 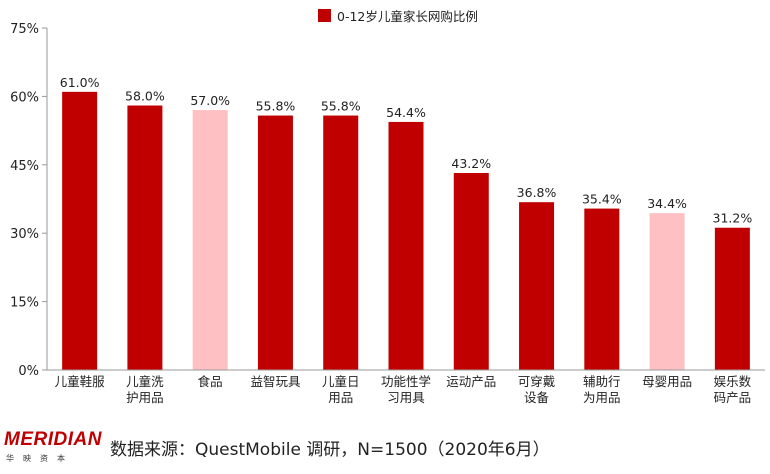 What do you see at coordinates (24, 303) in the screenshot?
I see `y-tick-label: 15%` at bounding box center [24, 303].